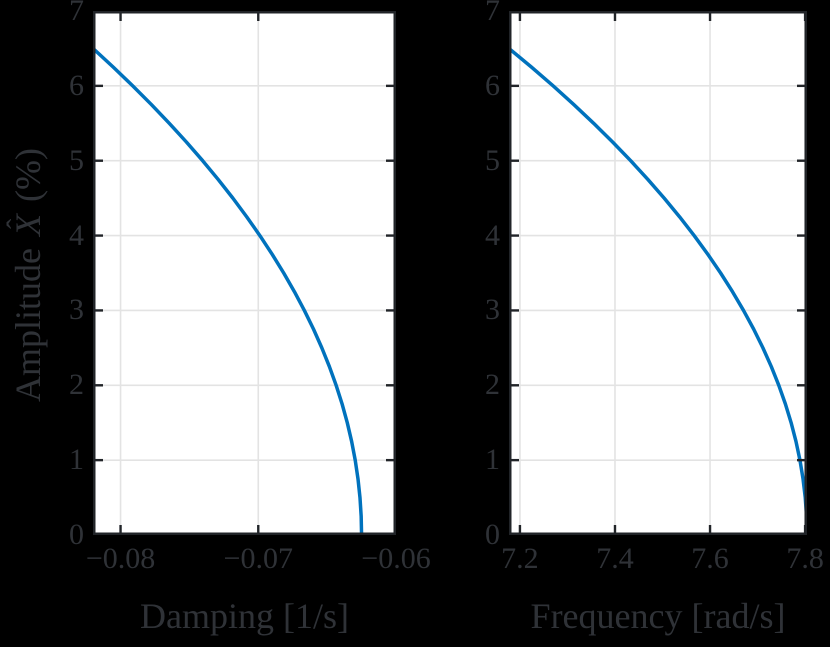  Describe the element at coordinates (120, 558) in the screenshot. I see `x-tick-label: −0.08` at that location.